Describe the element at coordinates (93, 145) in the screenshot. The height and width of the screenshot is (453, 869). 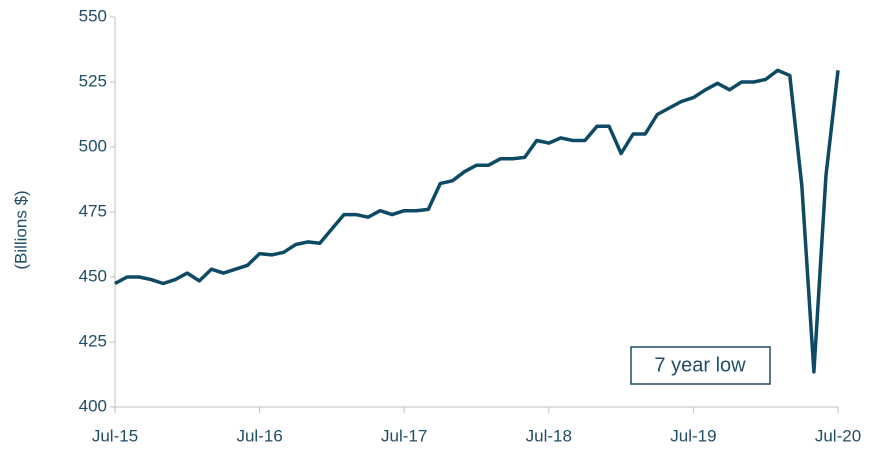
I see `y-tick-label: 500` at that location.